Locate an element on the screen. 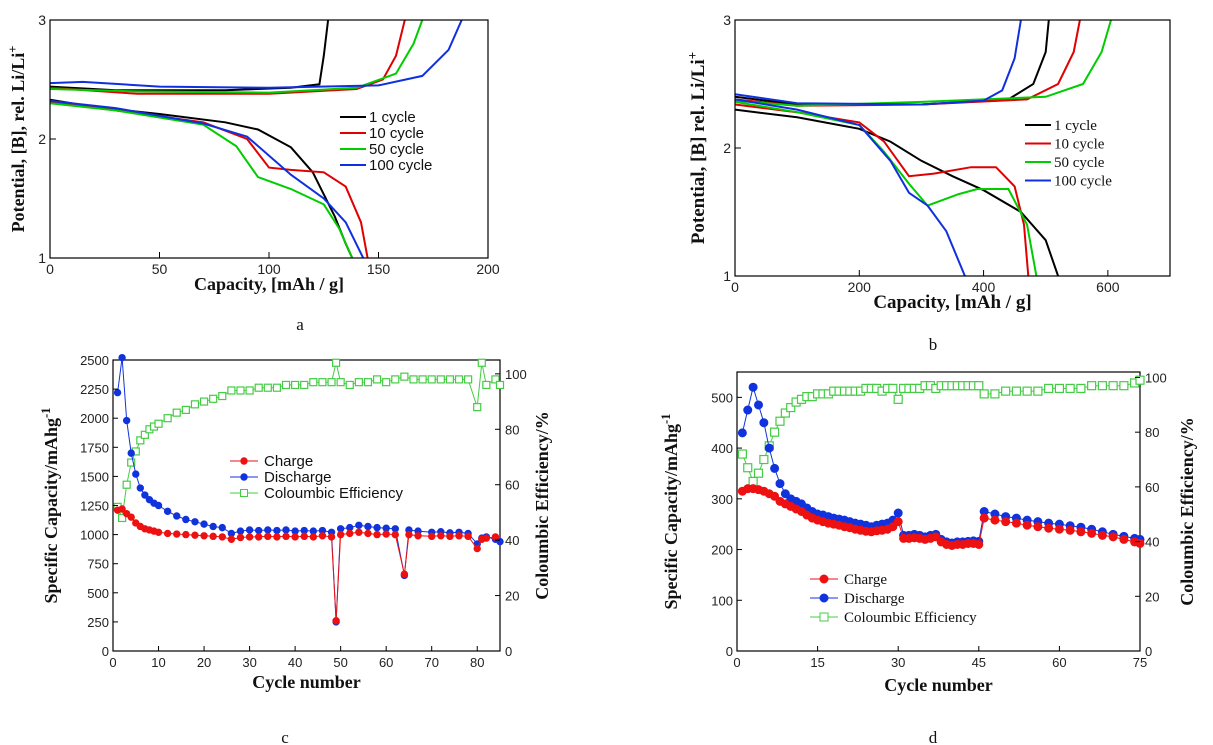 The width and height of the screenshot is (1213, 745). legend-label-b-2: 50 cycle is located at coordinates (1079, 163).